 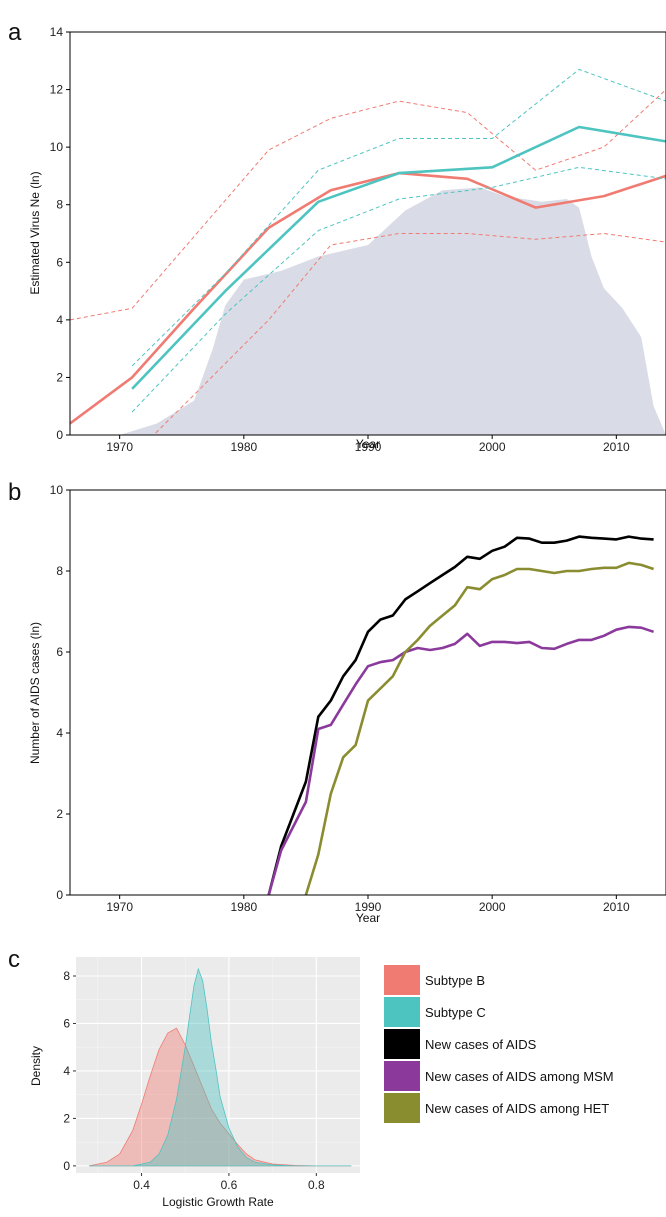 I want to click on panel-c-y-tick-label: 4, so click(x=66, y=1071).